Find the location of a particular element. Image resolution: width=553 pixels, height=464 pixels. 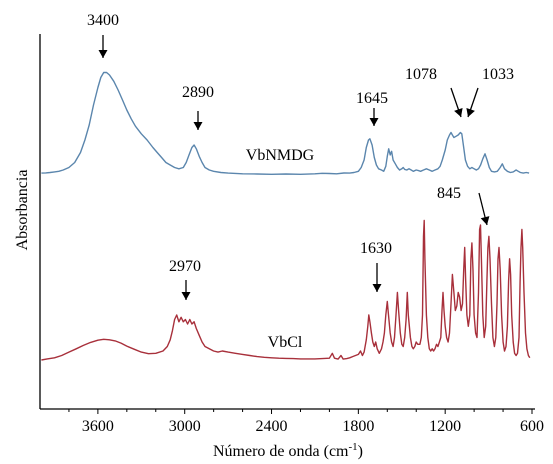

peak-annotation: 1630 is located at coordinates (376, 266).